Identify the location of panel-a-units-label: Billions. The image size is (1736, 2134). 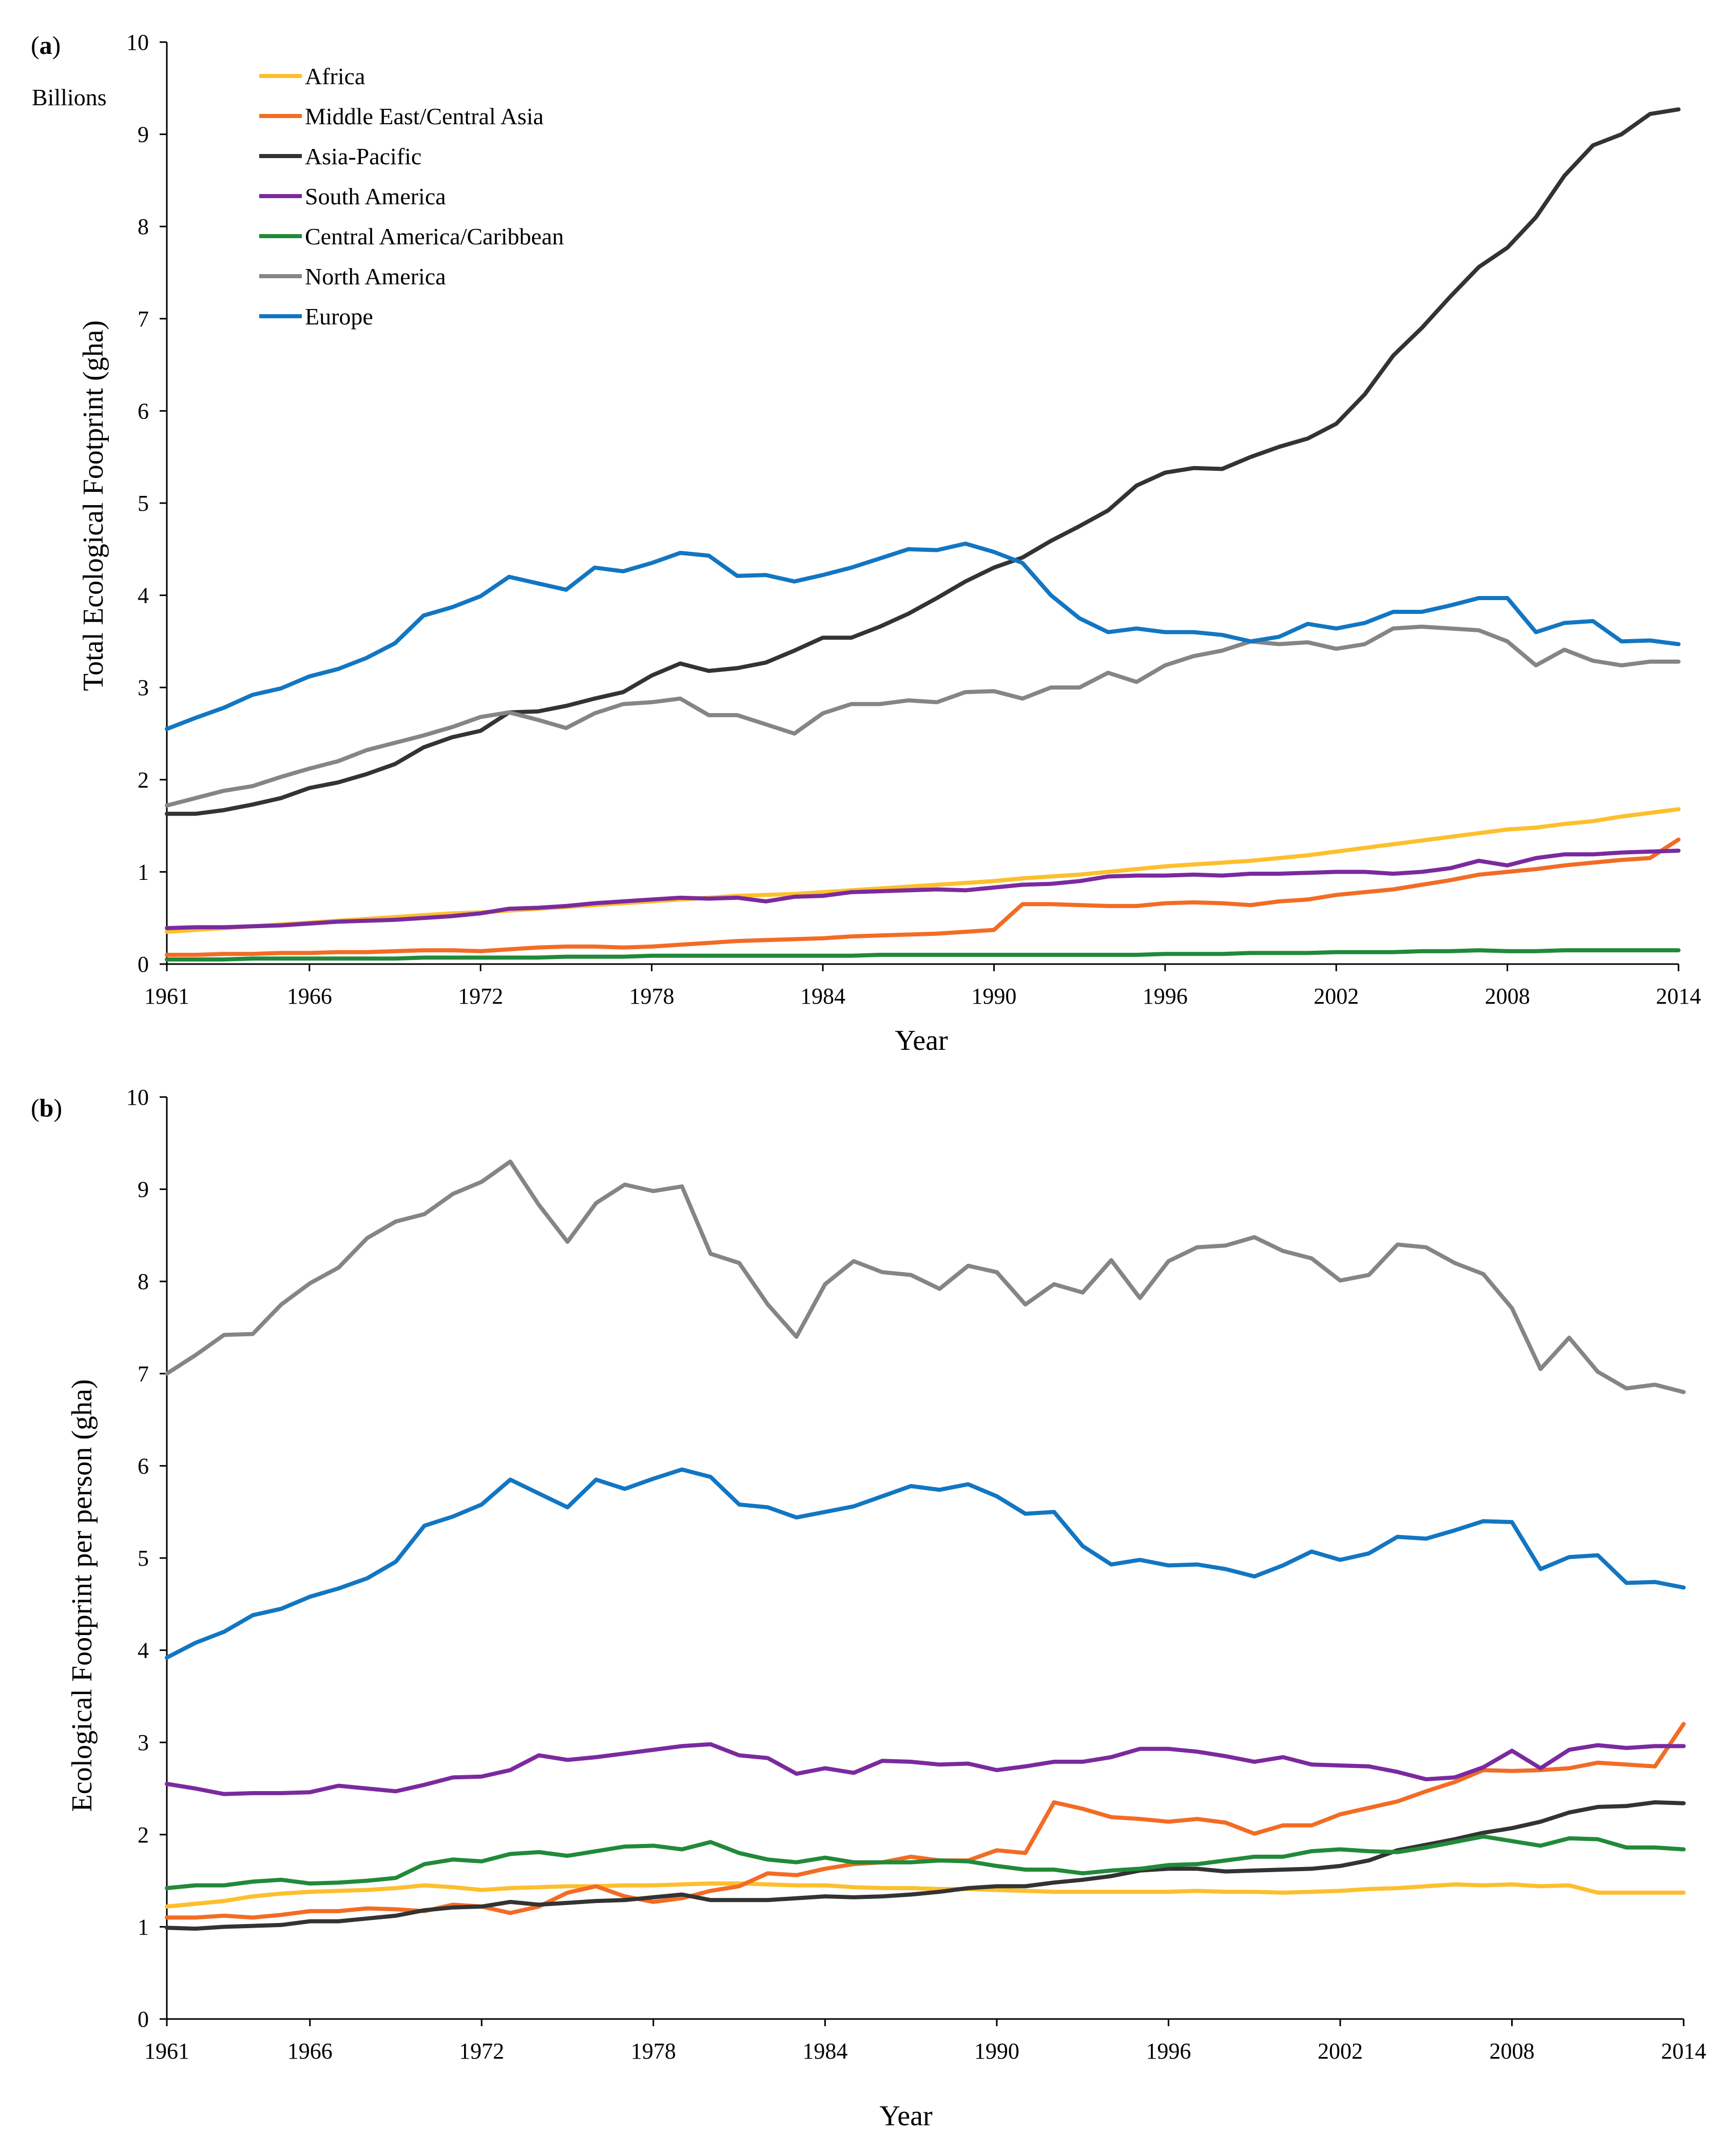
(69, 97).